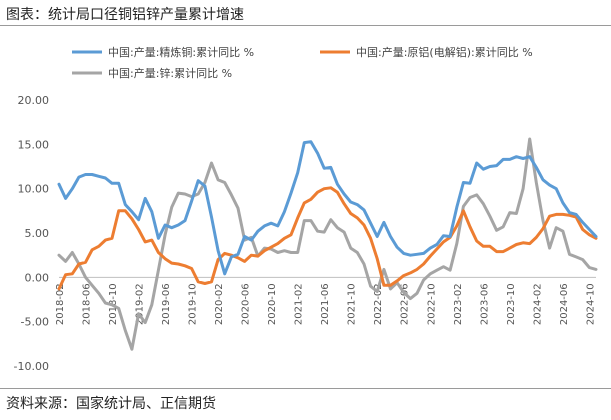 The height and width of the screenshot is (420, 611). I want to click on title-divider, so click(305, 25).